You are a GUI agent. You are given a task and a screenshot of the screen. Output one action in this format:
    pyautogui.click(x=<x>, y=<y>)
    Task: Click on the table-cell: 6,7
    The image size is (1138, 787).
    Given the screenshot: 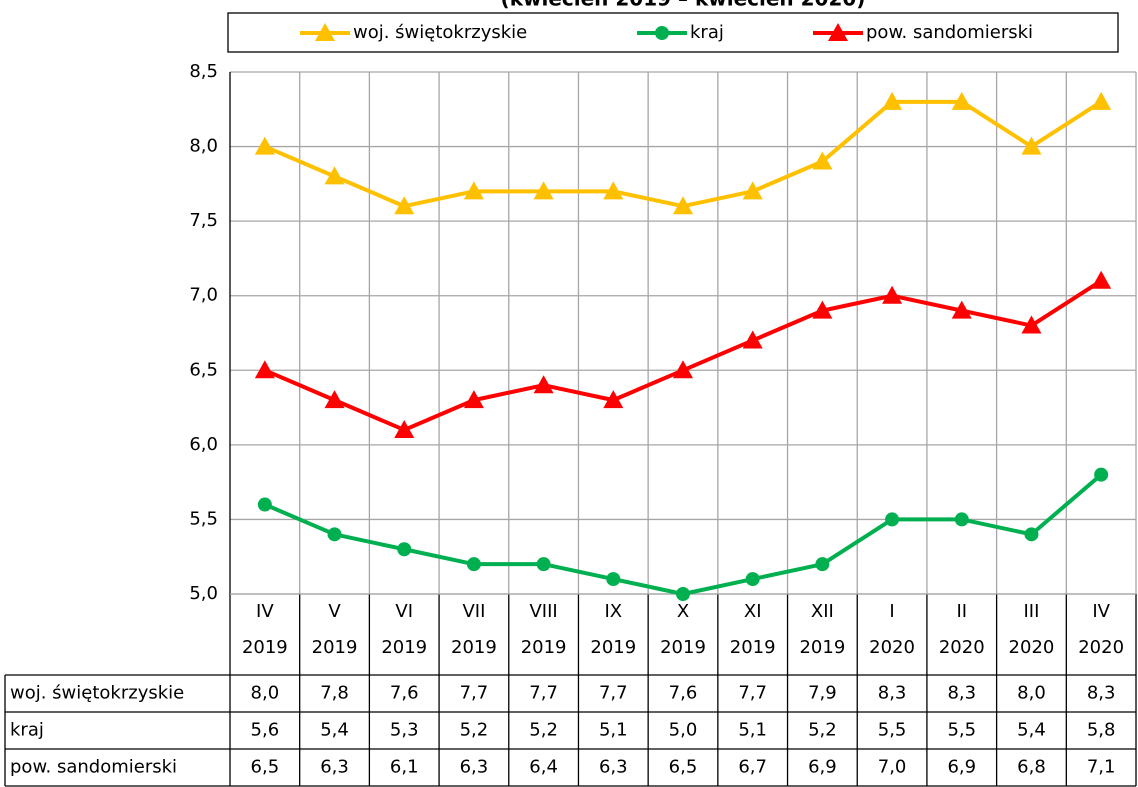 What is the action you would take?
    pyautogui.click(x=752, y=767)
    